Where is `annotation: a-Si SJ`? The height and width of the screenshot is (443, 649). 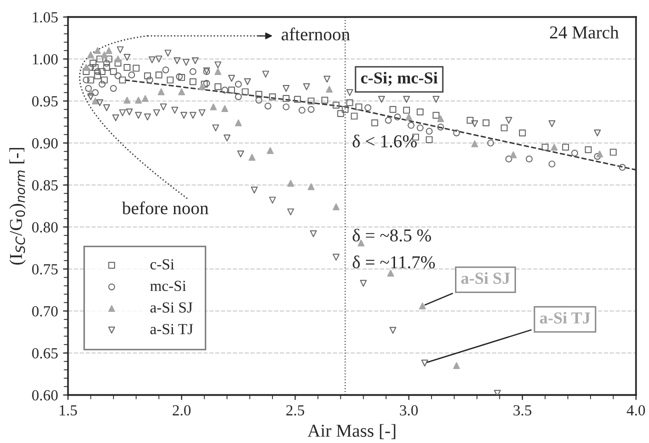
annotation: a-Si SJ is located at coordinates (485, 278).